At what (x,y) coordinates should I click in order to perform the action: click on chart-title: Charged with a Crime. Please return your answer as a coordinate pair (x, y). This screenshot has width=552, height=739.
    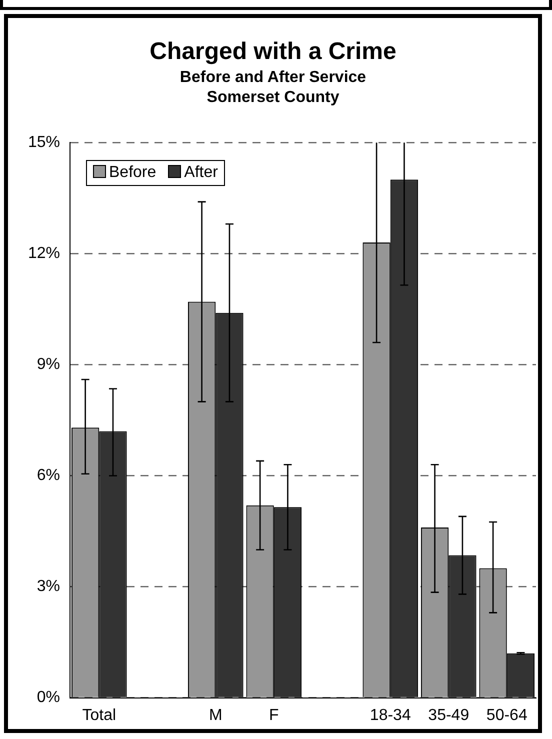
    Looking at the image, I should click on (273, 52).